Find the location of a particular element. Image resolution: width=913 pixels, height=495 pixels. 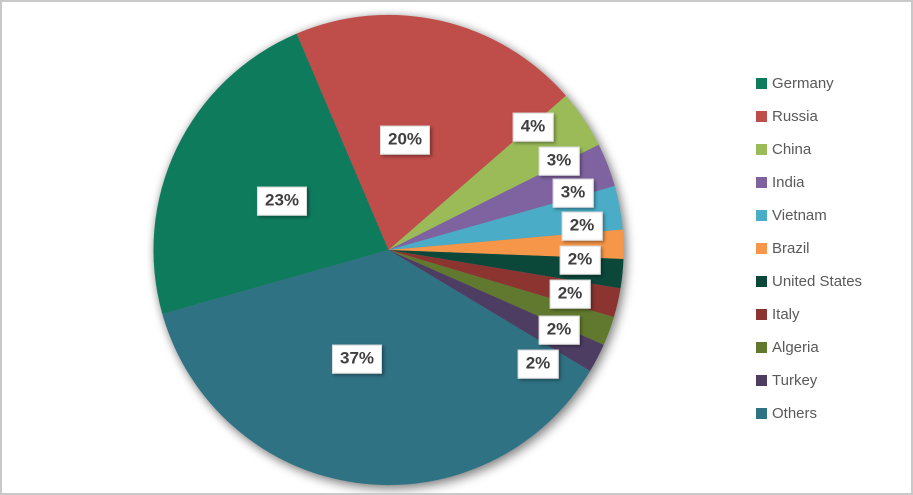

data-label-india: 3% is located at coordinates (559, 161).